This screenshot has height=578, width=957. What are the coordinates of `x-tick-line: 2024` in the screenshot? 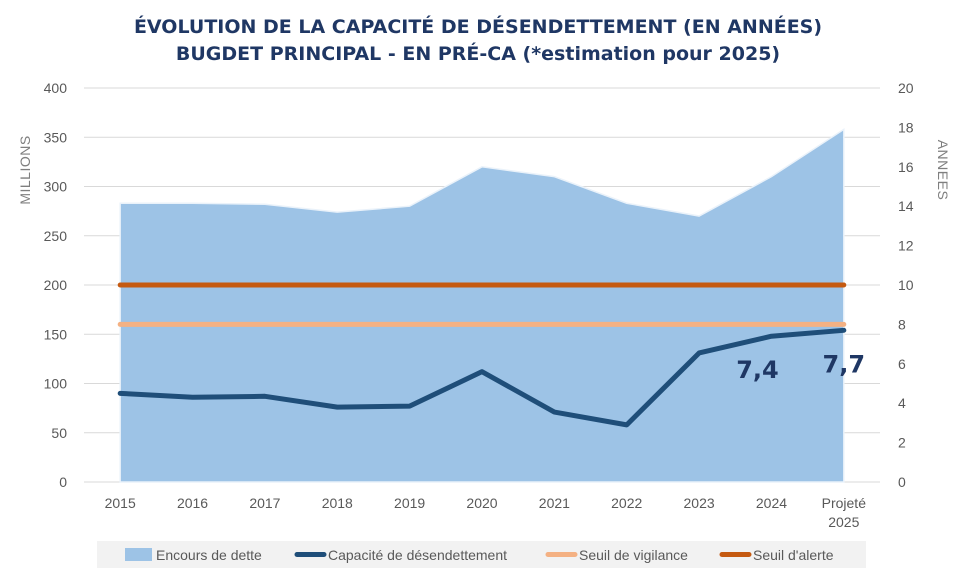 It's located at (771, 503).